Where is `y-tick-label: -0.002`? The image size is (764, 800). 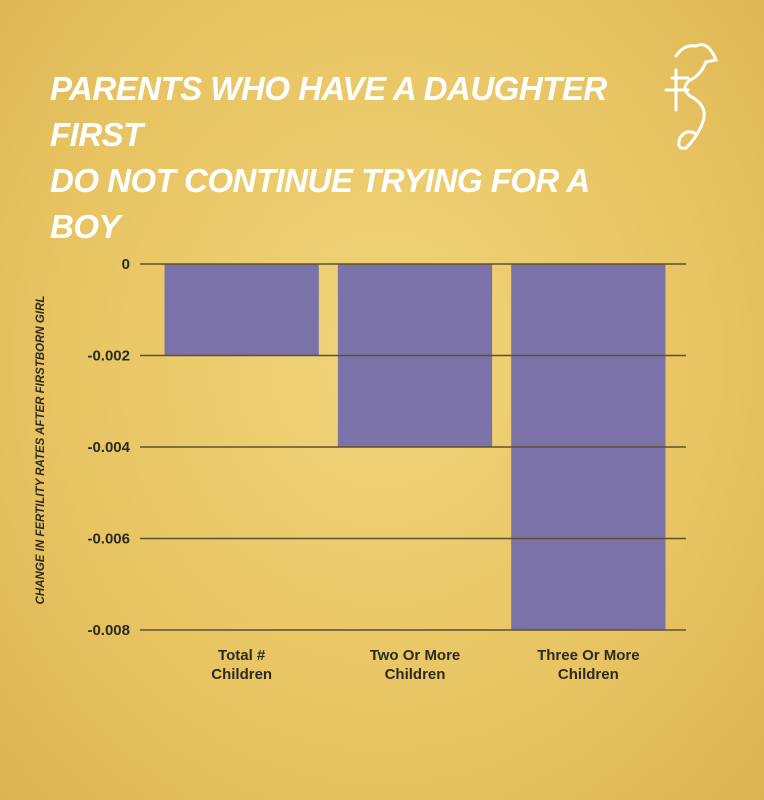 y-tick-label: -0.002 is located at coordinates (108, 356).